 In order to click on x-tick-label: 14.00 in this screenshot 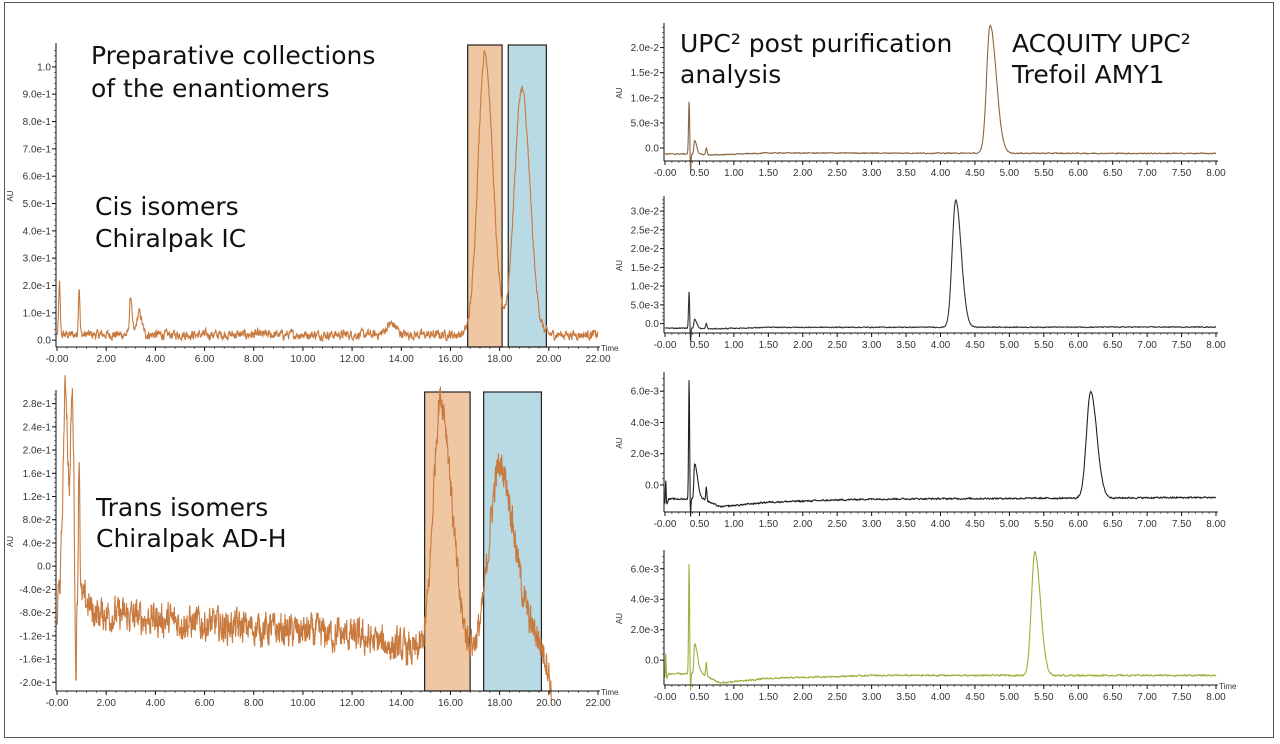, I will do `click(401, 359)`.